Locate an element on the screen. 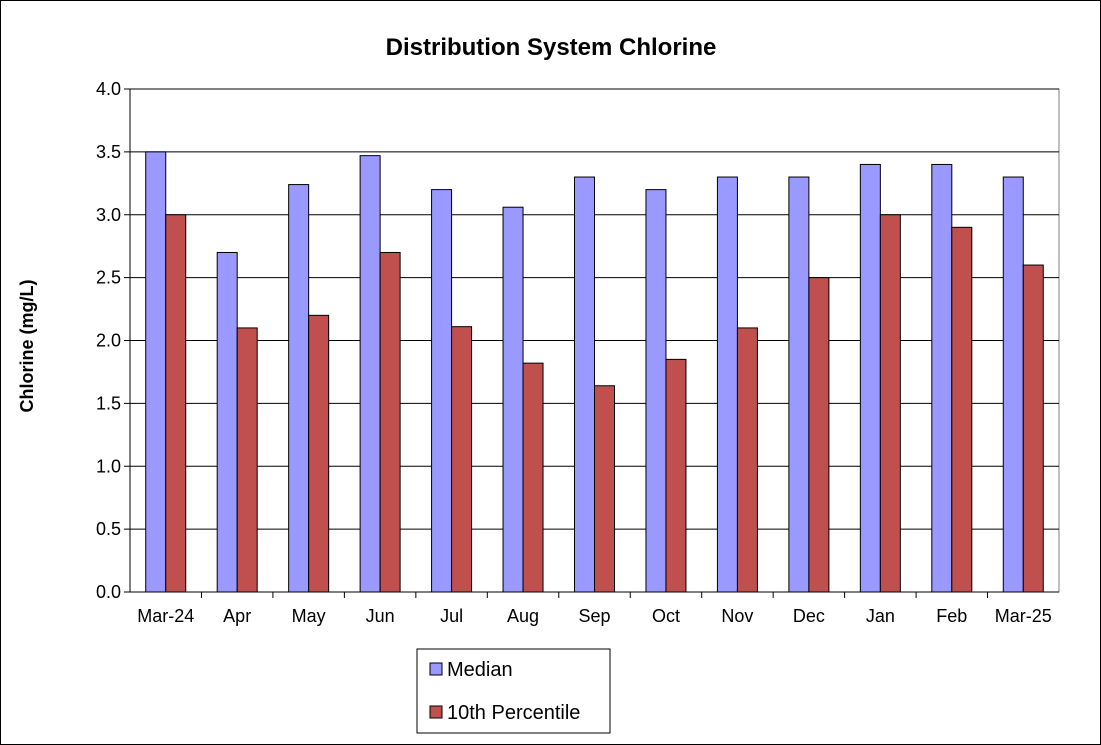  x-tick-label: Apr is located at coordinates (237, 616).